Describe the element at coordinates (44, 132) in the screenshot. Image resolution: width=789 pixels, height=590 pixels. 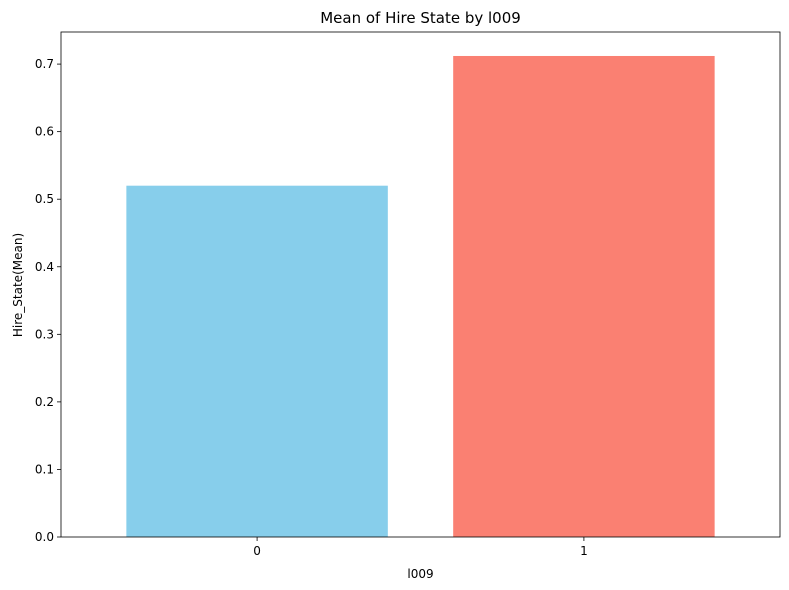
I see `y-tick-label: 0.6` at that location.